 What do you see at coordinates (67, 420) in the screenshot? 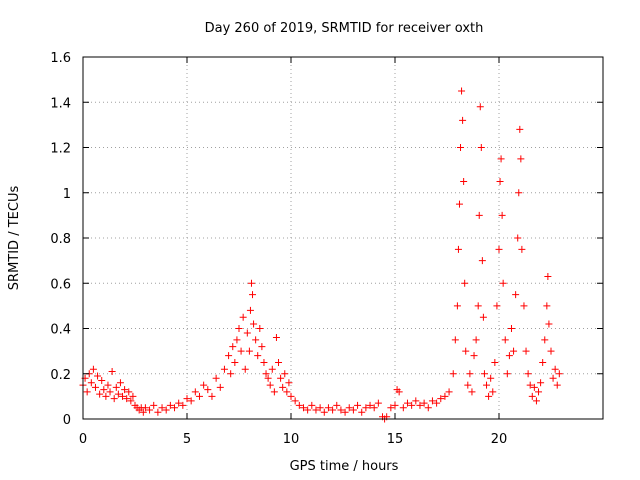
I see `y-tick-label: 0` at bounding box center [67, 420].